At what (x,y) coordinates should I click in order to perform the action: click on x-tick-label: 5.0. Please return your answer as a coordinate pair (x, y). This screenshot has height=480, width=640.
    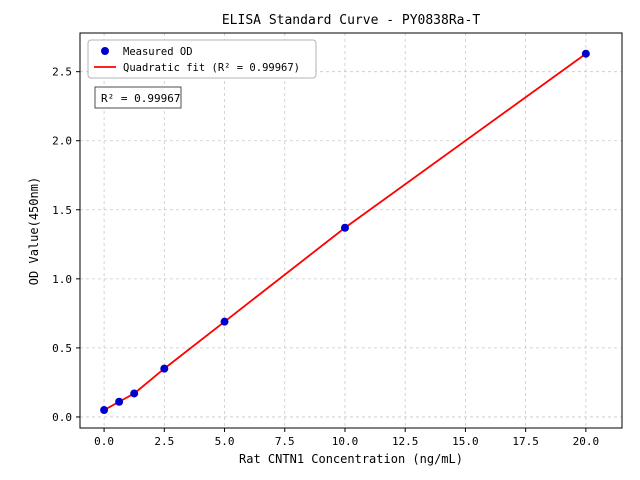
    Looking at the image, I should click on (225, 441).